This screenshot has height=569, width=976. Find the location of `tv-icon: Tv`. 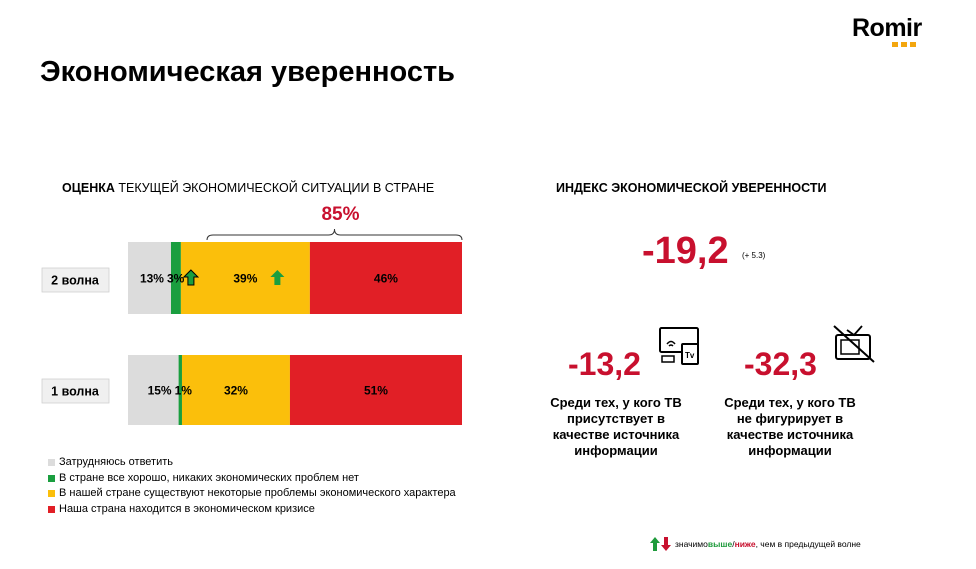

tv-icon: Tv is located at coordinates (679, 346).